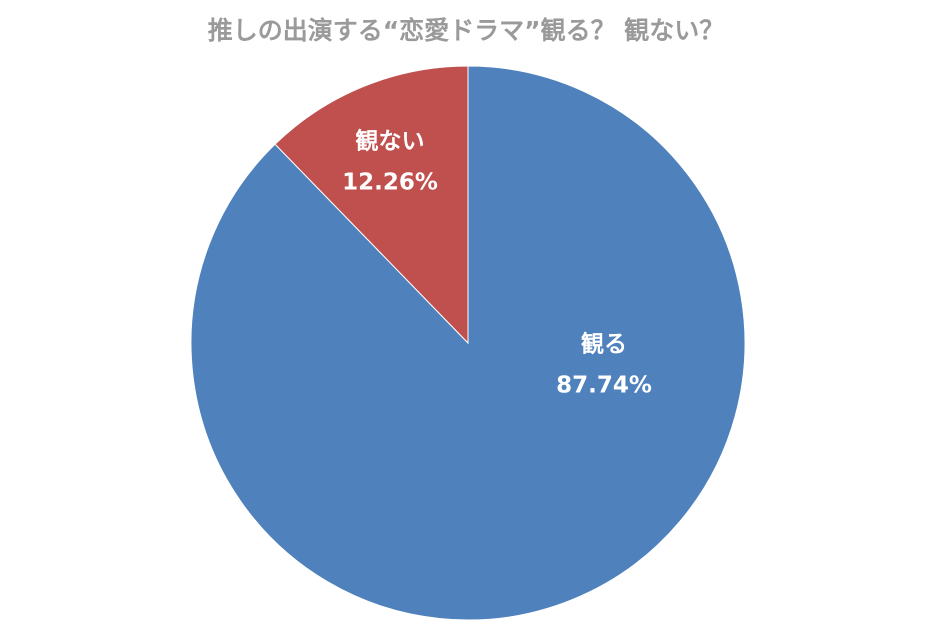 The image size is (933, 630). Describe the element at coordinates (466, 30) in the screenshot. I see `chart-title: 推しの出演する“恋愛ドラマ”観る？ 観ない？` at that location.